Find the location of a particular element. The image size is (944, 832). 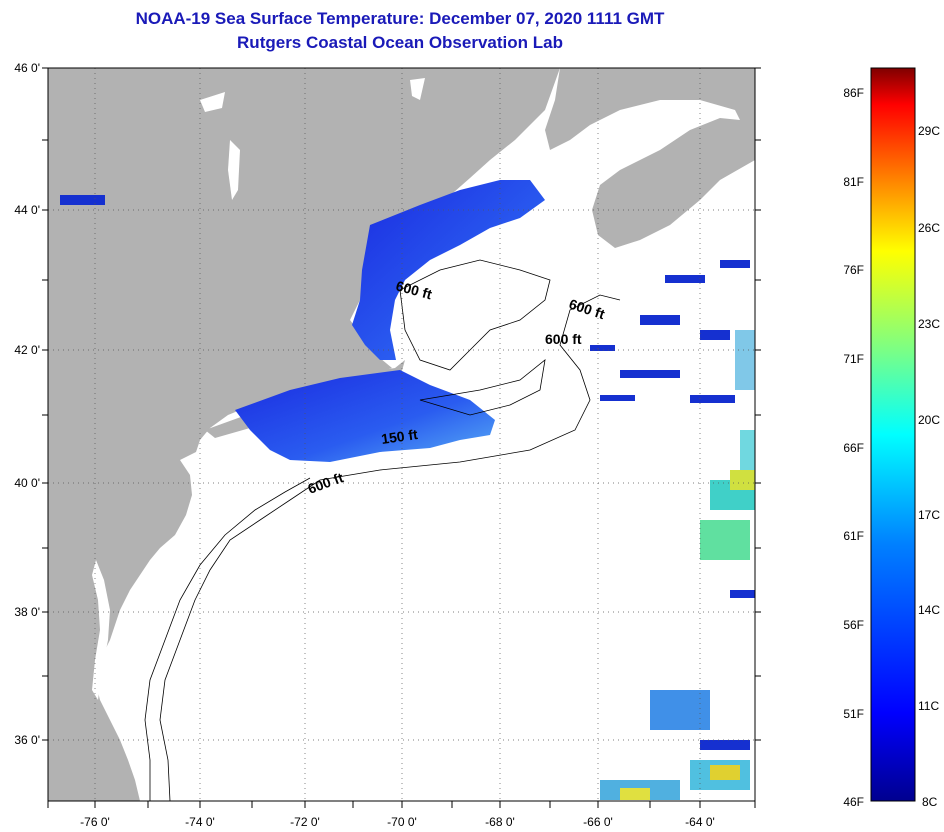

cb-c-29: 29C is located at coordinates (929, 131).